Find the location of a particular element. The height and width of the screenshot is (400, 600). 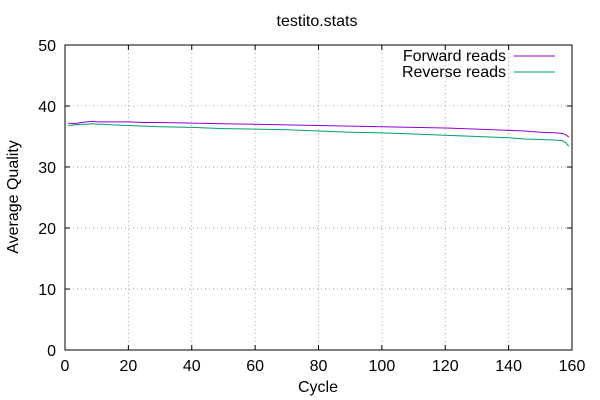

y-axis-label: Average Quality is located at coordinates (13, 197).